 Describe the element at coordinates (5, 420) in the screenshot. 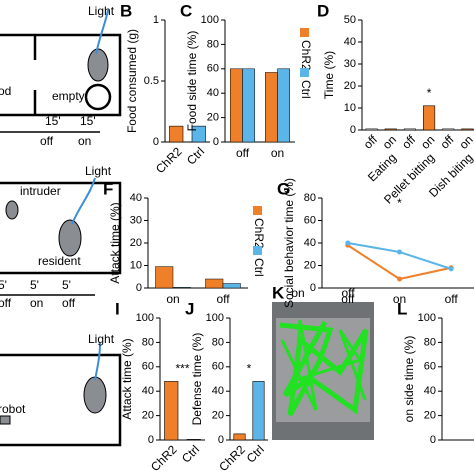

I see `robot` at that location.